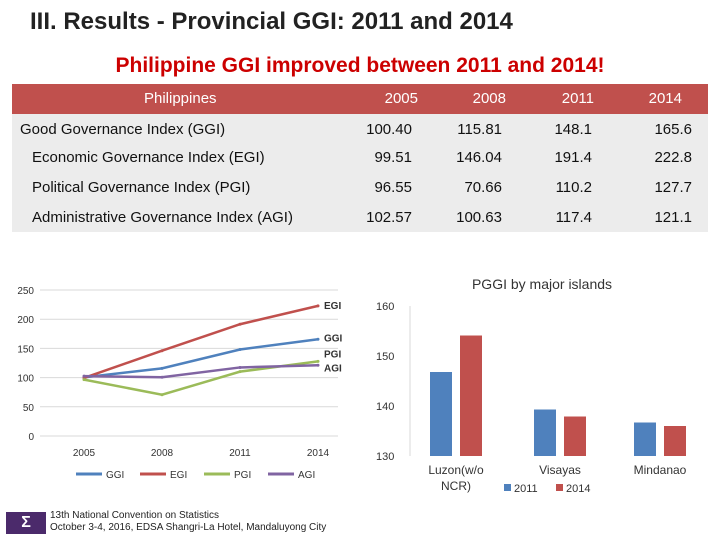 This screenshot has width=720, height=540. What do you see at coordinates (393, 187) in the screenshot?
I see `table-cell: 96.55` at bounding box center [393, 187].